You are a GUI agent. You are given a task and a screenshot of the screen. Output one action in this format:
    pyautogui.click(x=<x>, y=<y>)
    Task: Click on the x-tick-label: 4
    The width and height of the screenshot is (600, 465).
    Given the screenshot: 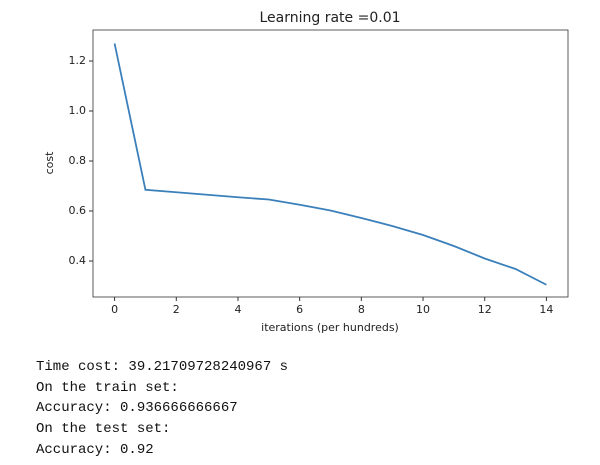 What is the action you would take?
    pyautogui.click(x=237, y=309)
    